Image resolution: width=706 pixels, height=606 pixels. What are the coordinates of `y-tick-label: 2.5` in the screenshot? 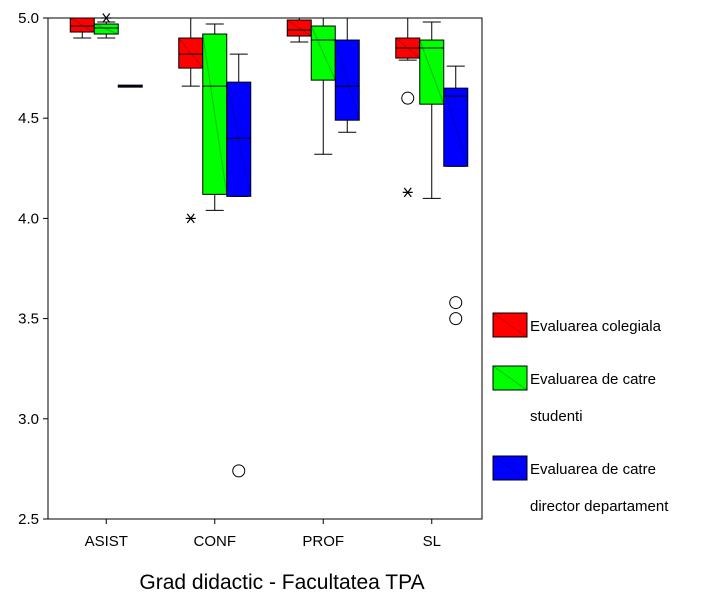 It's located at (28, 519).